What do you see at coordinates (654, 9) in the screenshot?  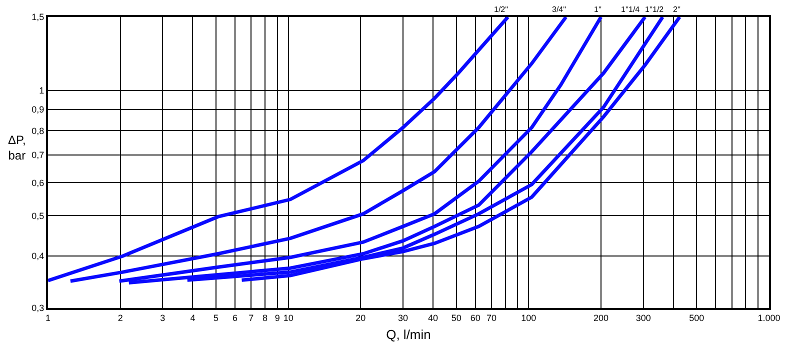 I see `series-label: 1''1/2` at bounding box center [654, 9].